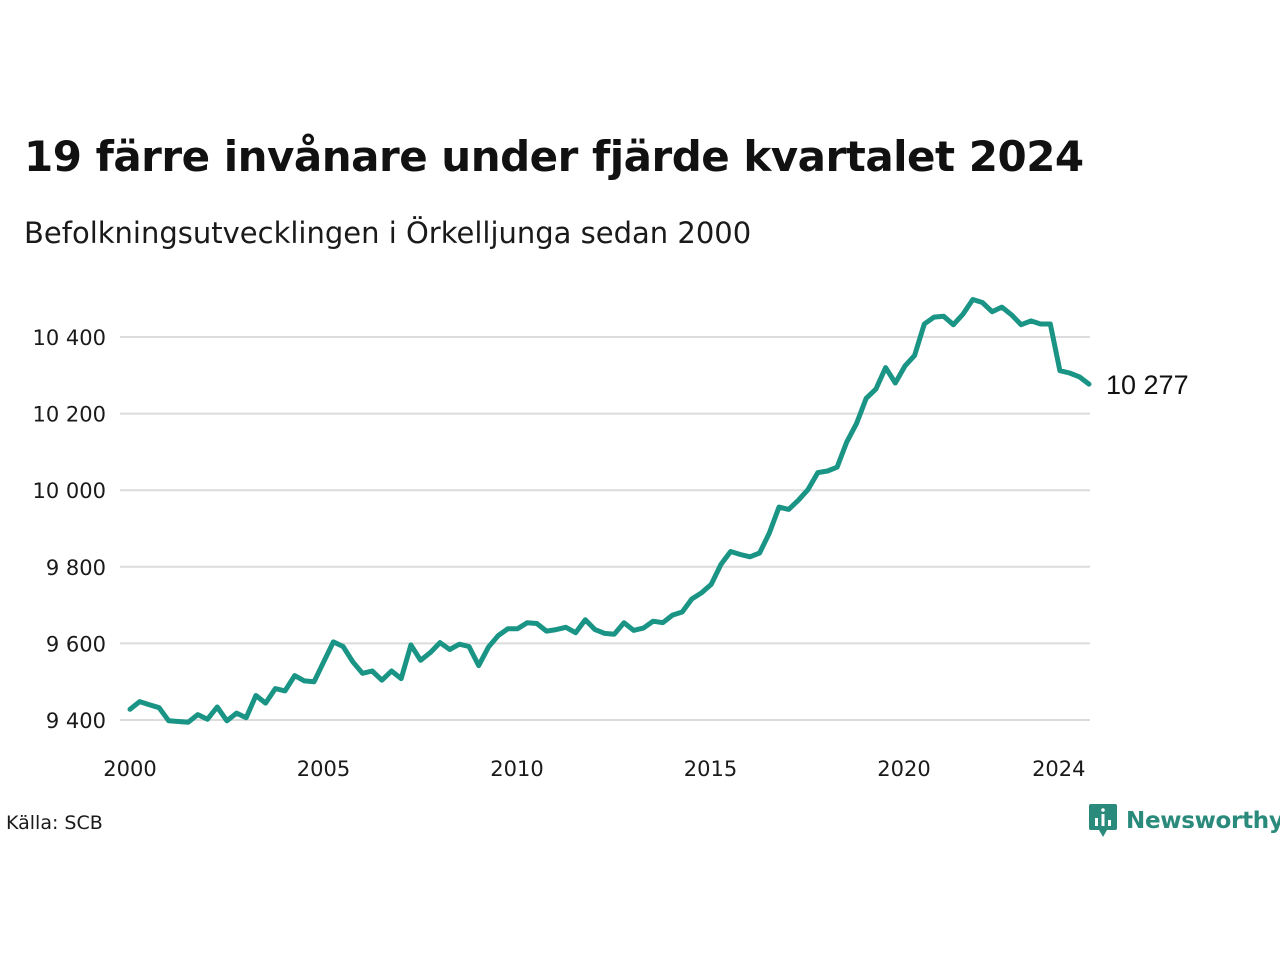 This screenshot has height=960, width=1280. What do you see at coordinates (76, 644) in the screenshot?
I see `y-tick-label: 9 600` at bounding box center [76, 644].